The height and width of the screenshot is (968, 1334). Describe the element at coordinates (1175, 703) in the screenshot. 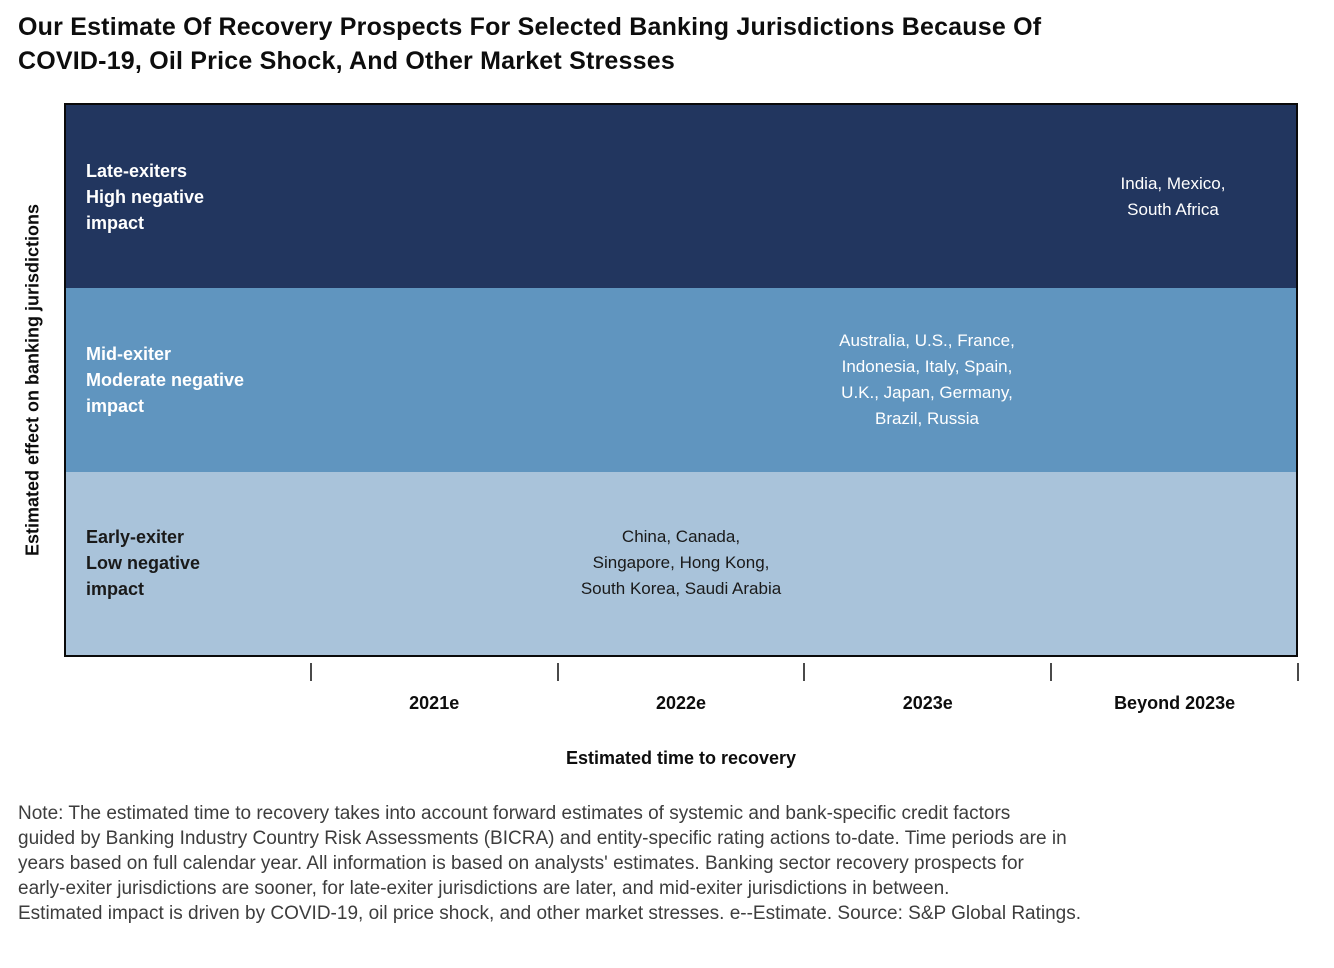

I see `x-axis-tick-label-beyond-2023e: Beyond 2023e` at that location.